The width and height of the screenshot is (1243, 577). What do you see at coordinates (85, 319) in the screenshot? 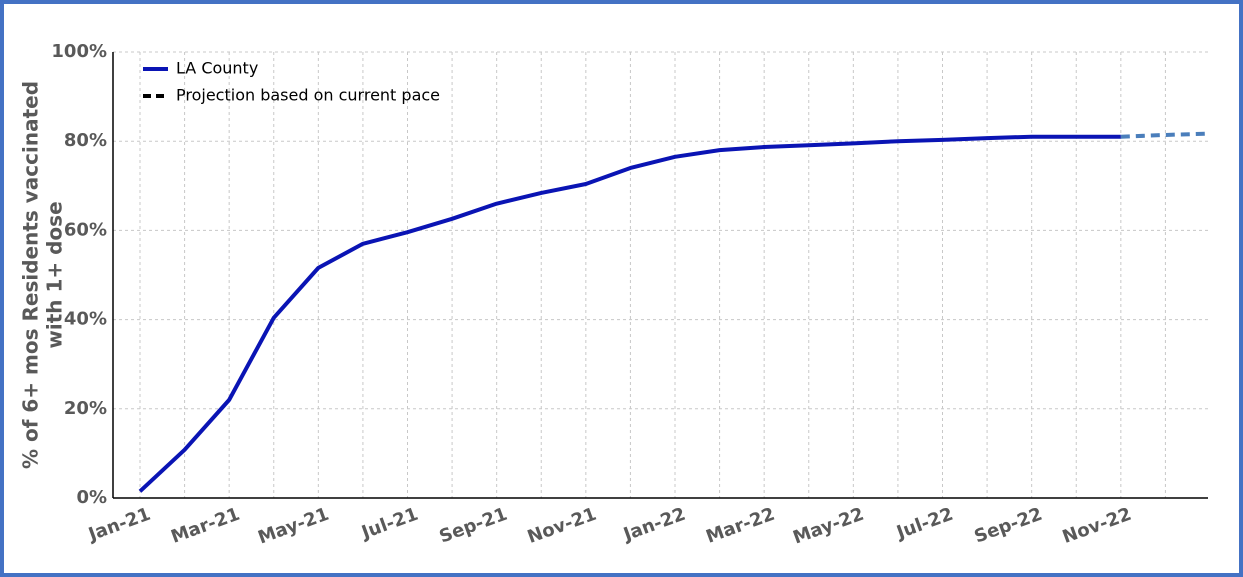
I see `y-tick-label: 40%` at bounding box center [85, 319].